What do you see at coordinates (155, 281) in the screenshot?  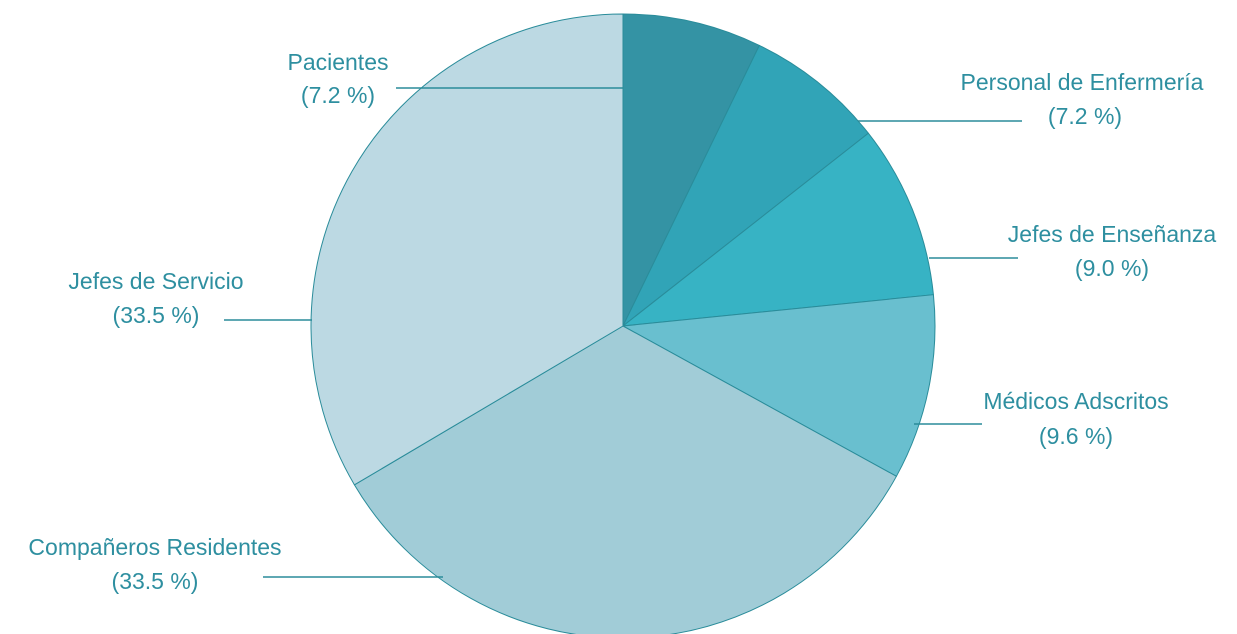 I see `slice-label-name-6: Jefes de Servicio` at bounding box center [155, 281].